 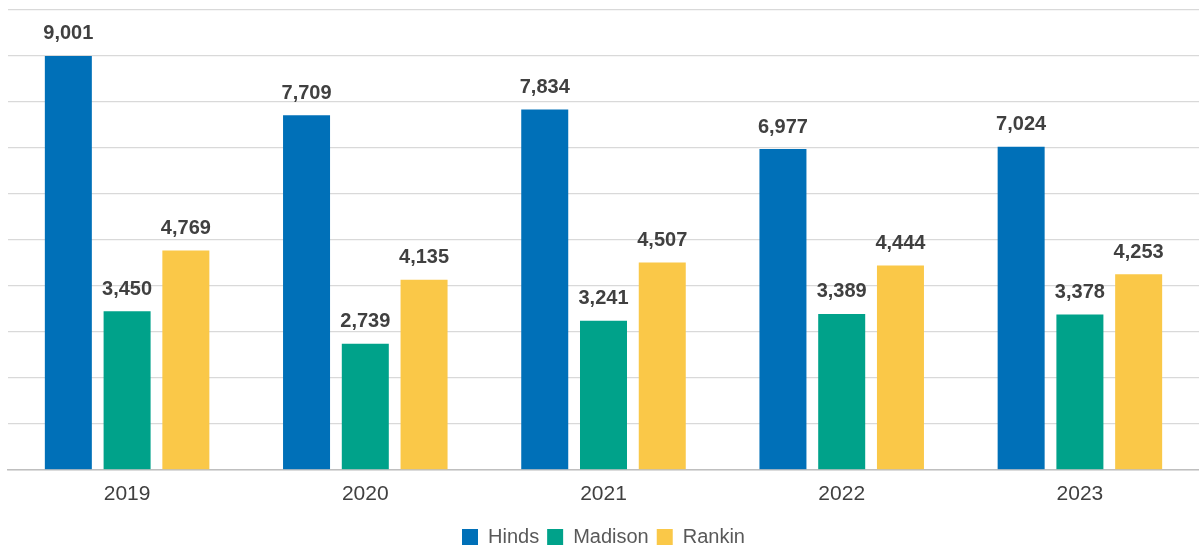 What do you see at coordinates (1080, 493) in the screenshot?
I see `x-tick-label: 2023` at bounding box center [1080, 493].